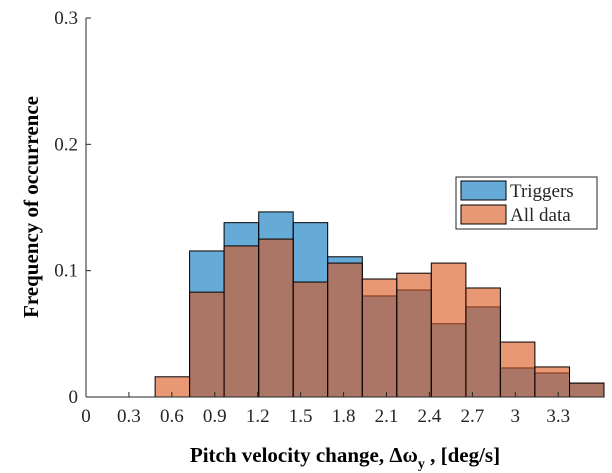 Image resolution: width=612 pixels, height=473 pixels. Describe the element at coordinates (304, 455) in the screenshot. I see `x-label-main: Pitch velocity change, Δω` at that location.